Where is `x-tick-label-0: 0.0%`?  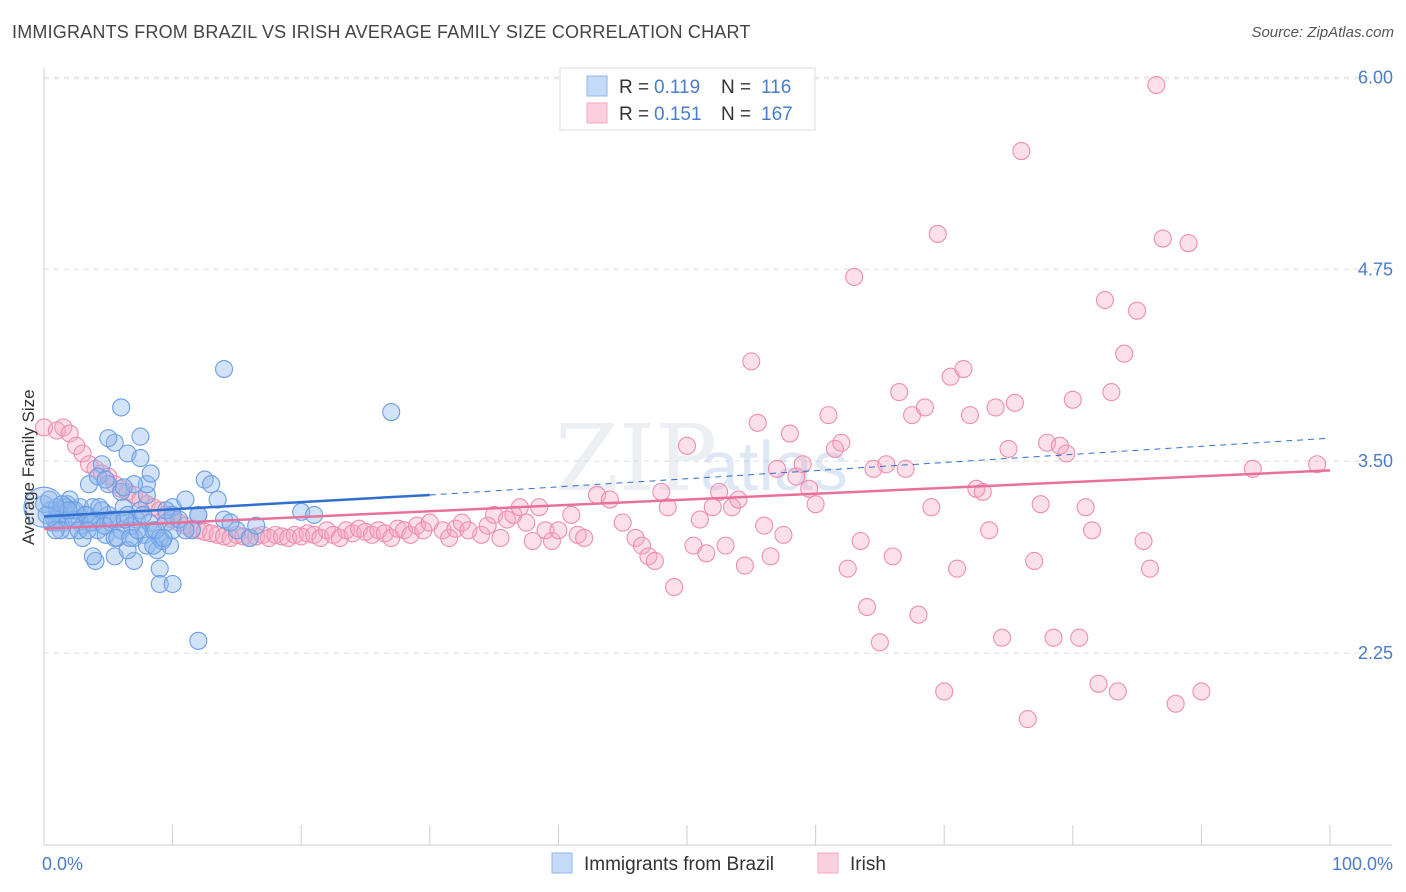
x-tick-label-0: 0.0% is located at coordinates (62, 864).